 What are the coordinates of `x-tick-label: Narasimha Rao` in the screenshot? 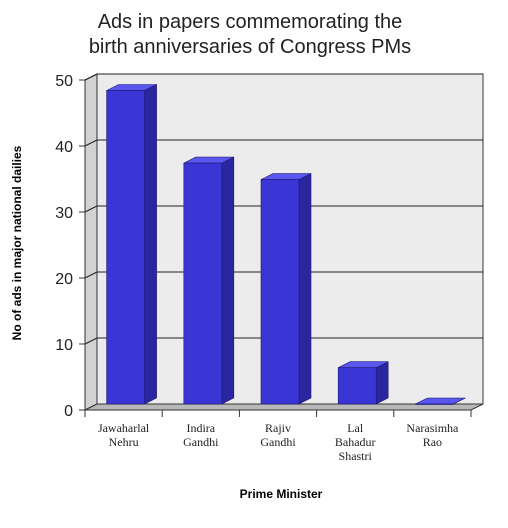 It's located at (432, 435).